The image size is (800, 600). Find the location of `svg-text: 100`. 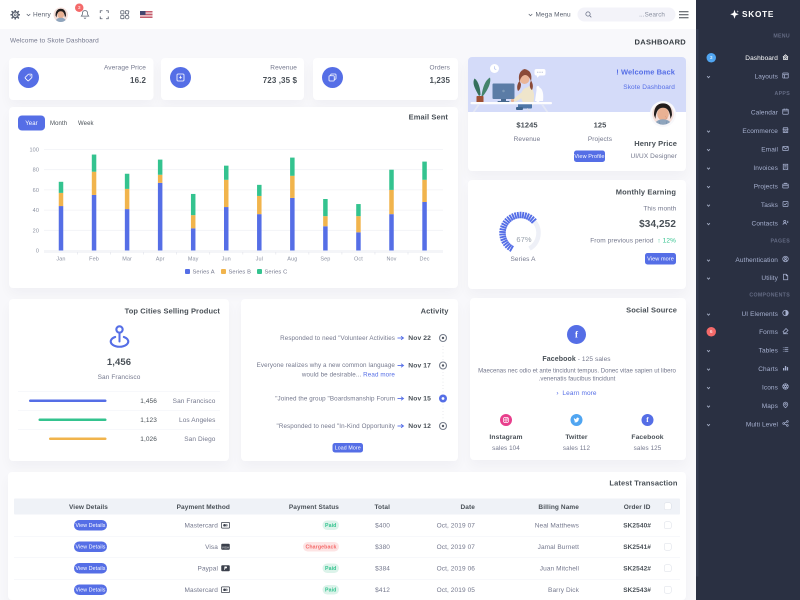

svg-text: 100 is located at coordinates (34, 151).